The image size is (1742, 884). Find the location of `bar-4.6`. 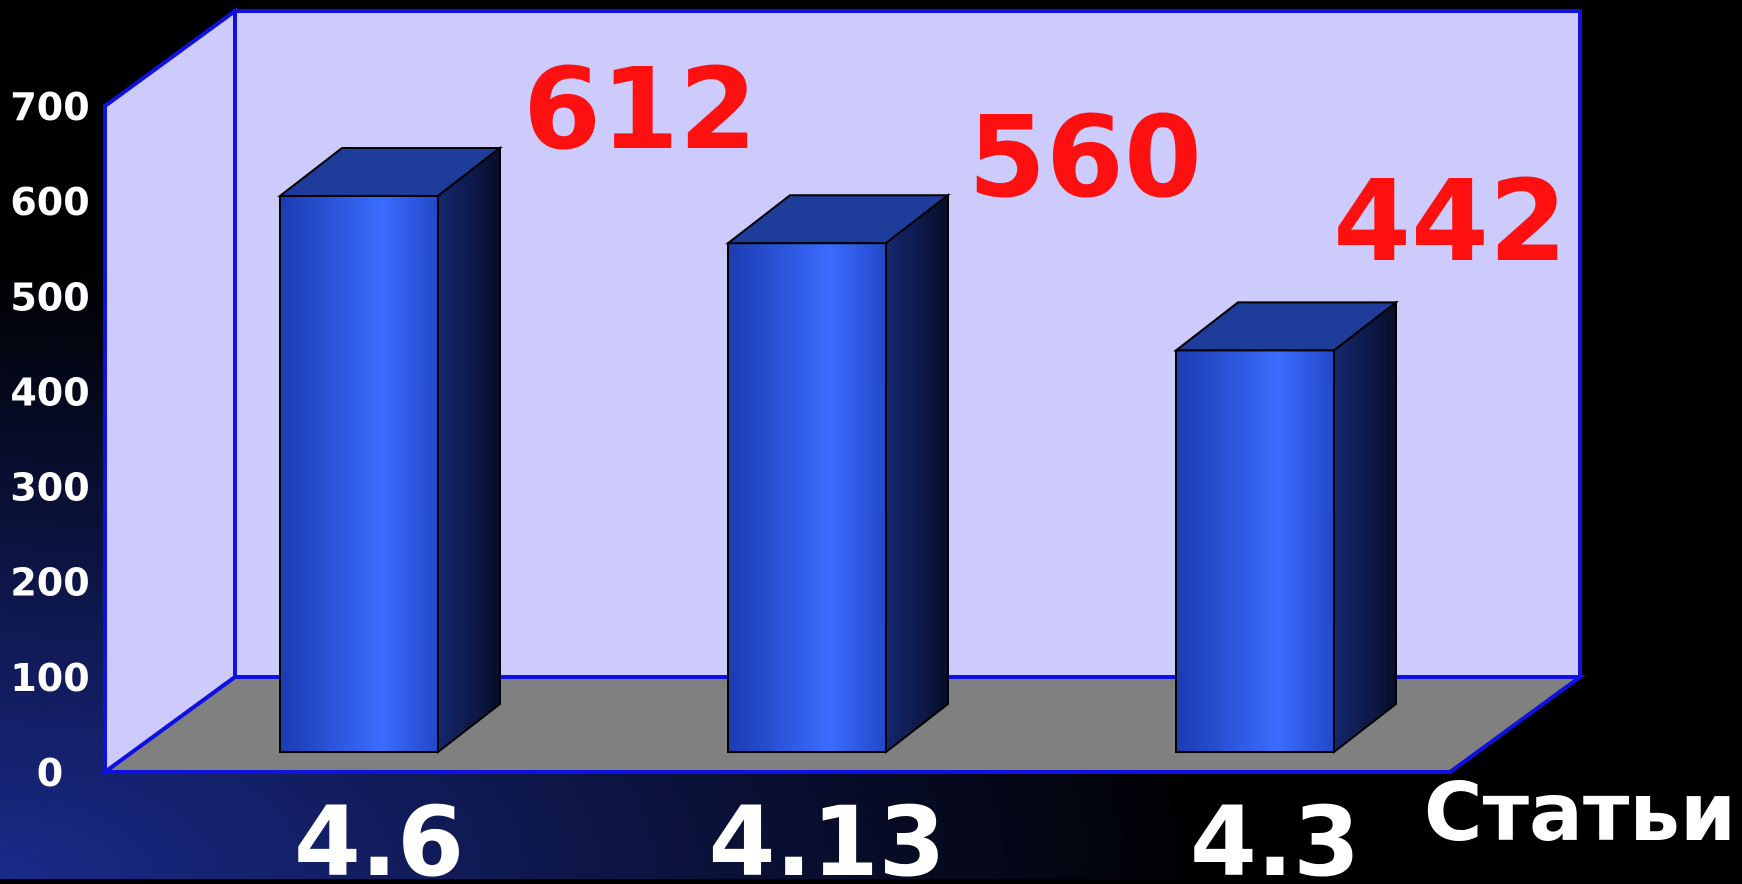

bar-4.6 is located at coordinates (390, 450).